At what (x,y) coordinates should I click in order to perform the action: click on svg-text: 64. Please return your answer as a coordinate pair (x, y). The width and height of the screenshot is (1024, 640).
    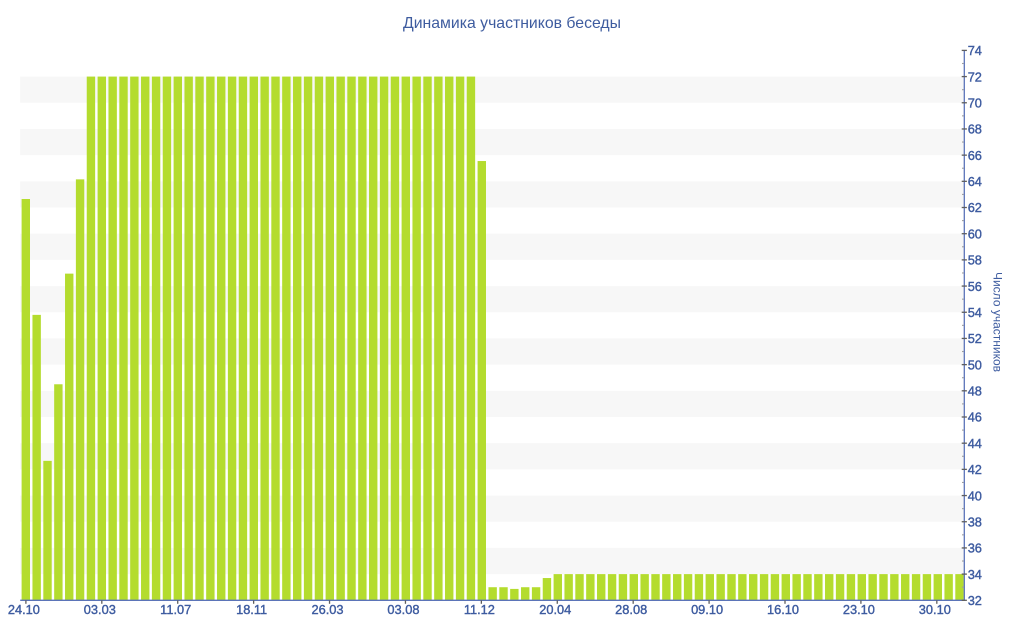
    Looking at the image, I should click on (975, 181).